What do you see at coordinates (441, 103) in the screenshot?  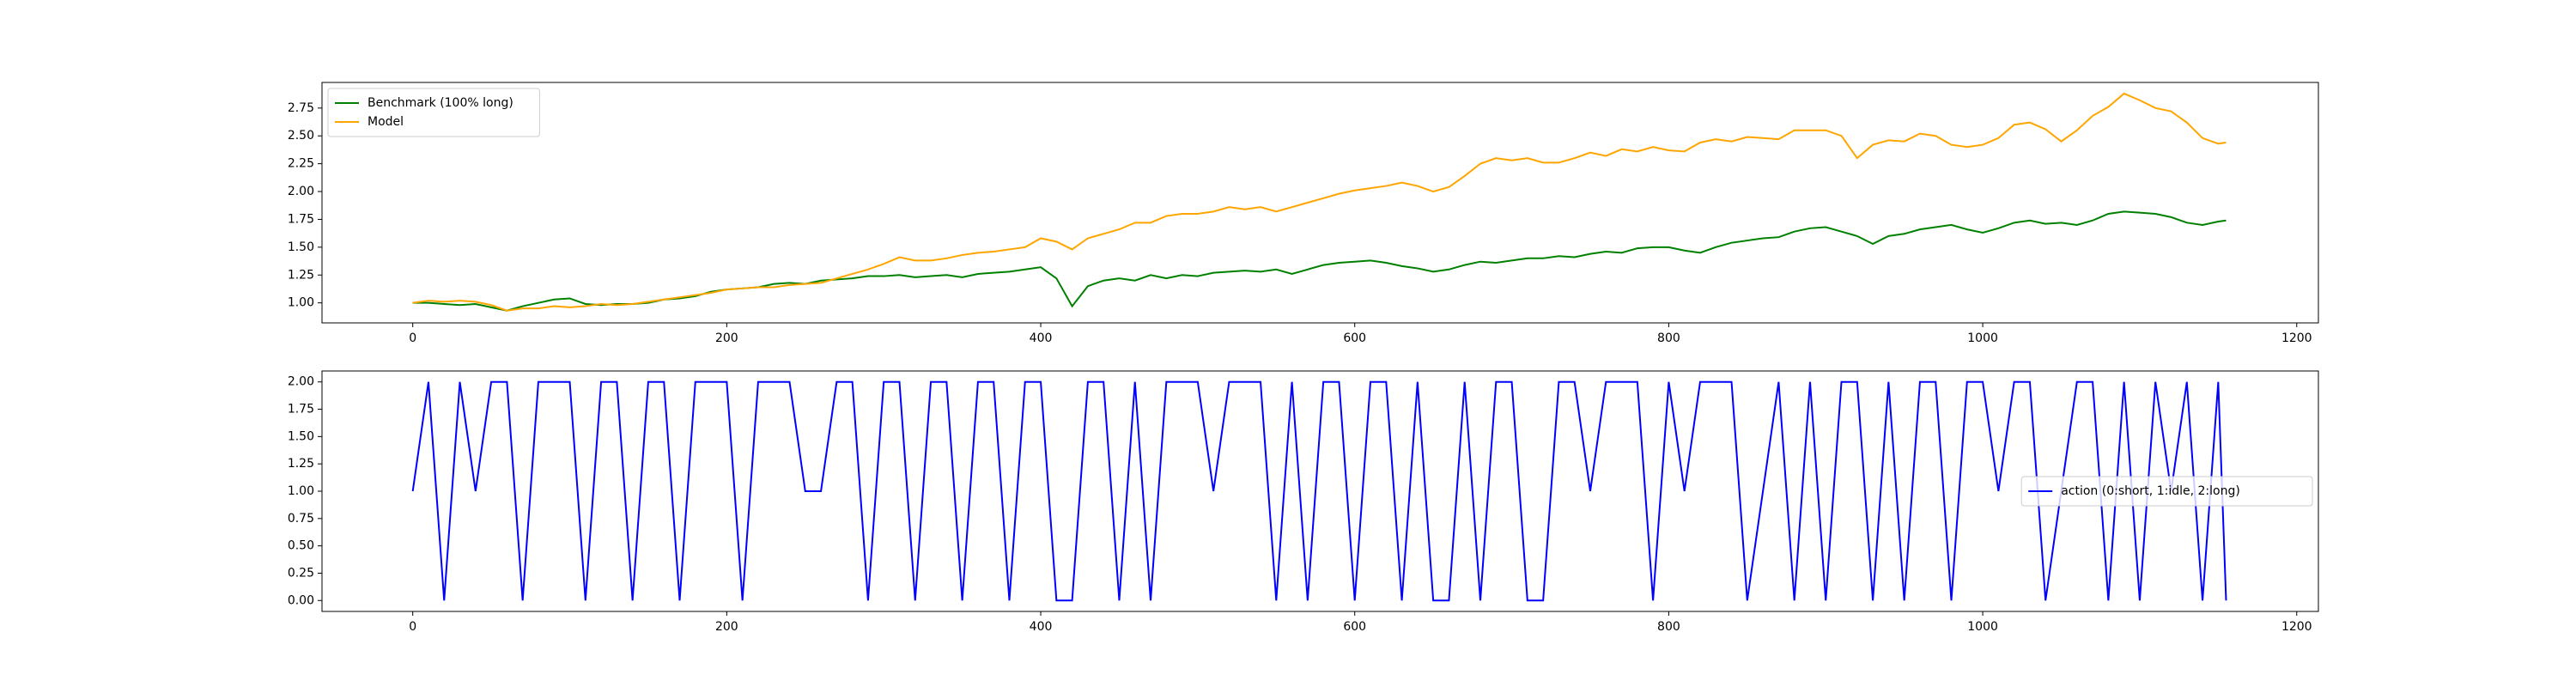 I see `legend-label: Benchmark (100% long)` at bounding box center [441, 103].